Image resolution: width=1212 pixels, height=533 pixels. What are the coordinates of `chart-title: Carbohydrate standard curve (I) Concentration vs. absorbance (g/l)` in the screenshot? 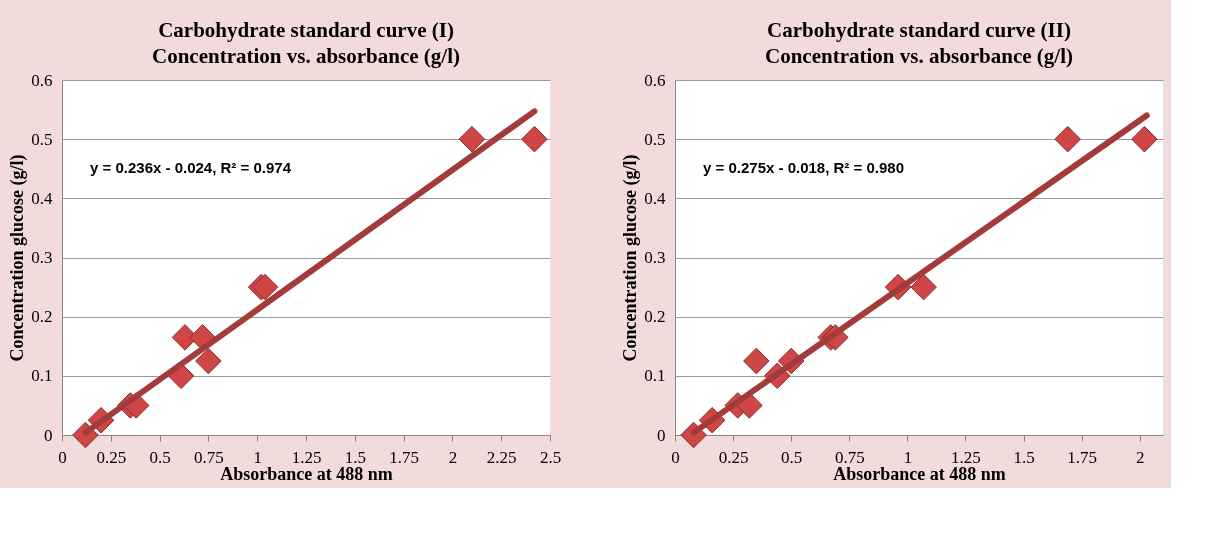 It's located at (306, 43).